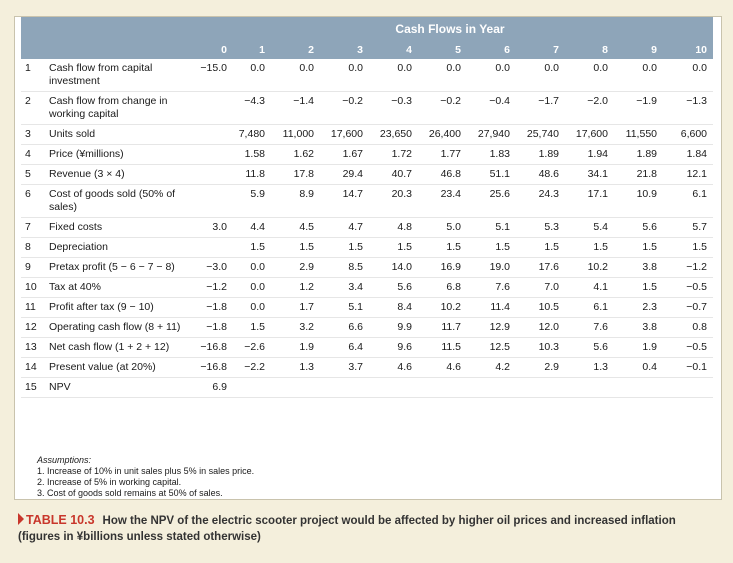  I want to click on cell-value: 0.8, so click(688, 327).